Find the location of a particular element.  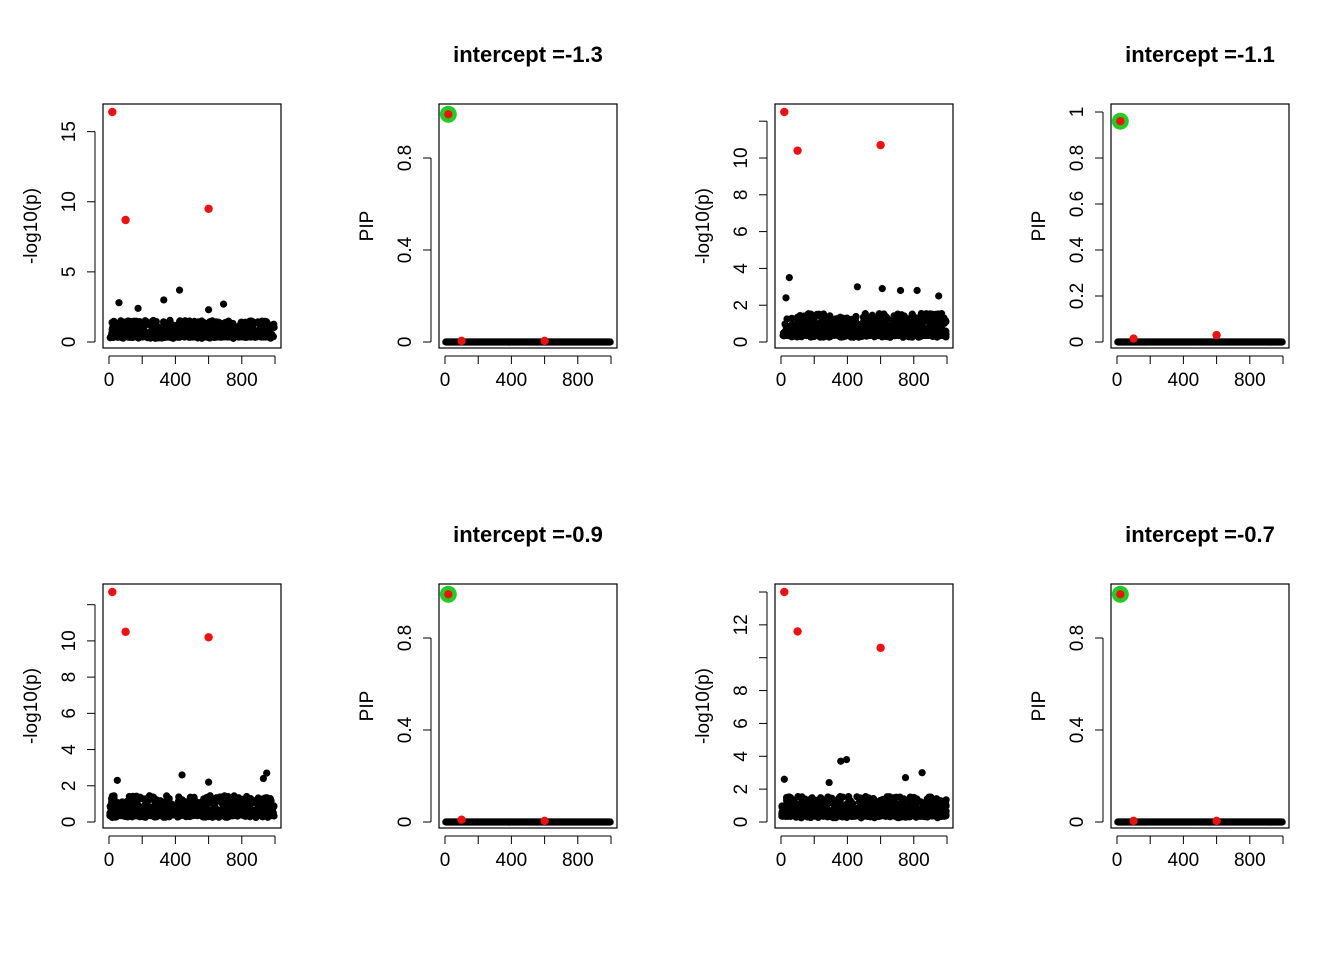

panel-title: intercept =-0.9 is located at coordinates (528, 534).